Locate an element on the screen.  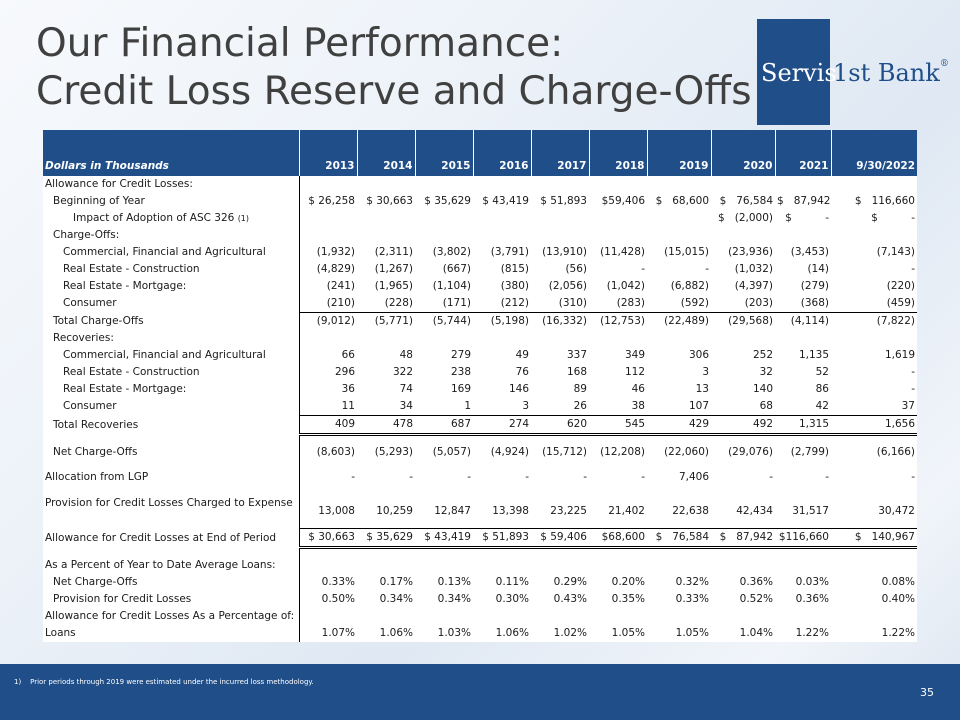
value-cell: (368) is located at coordinates (803, 304).